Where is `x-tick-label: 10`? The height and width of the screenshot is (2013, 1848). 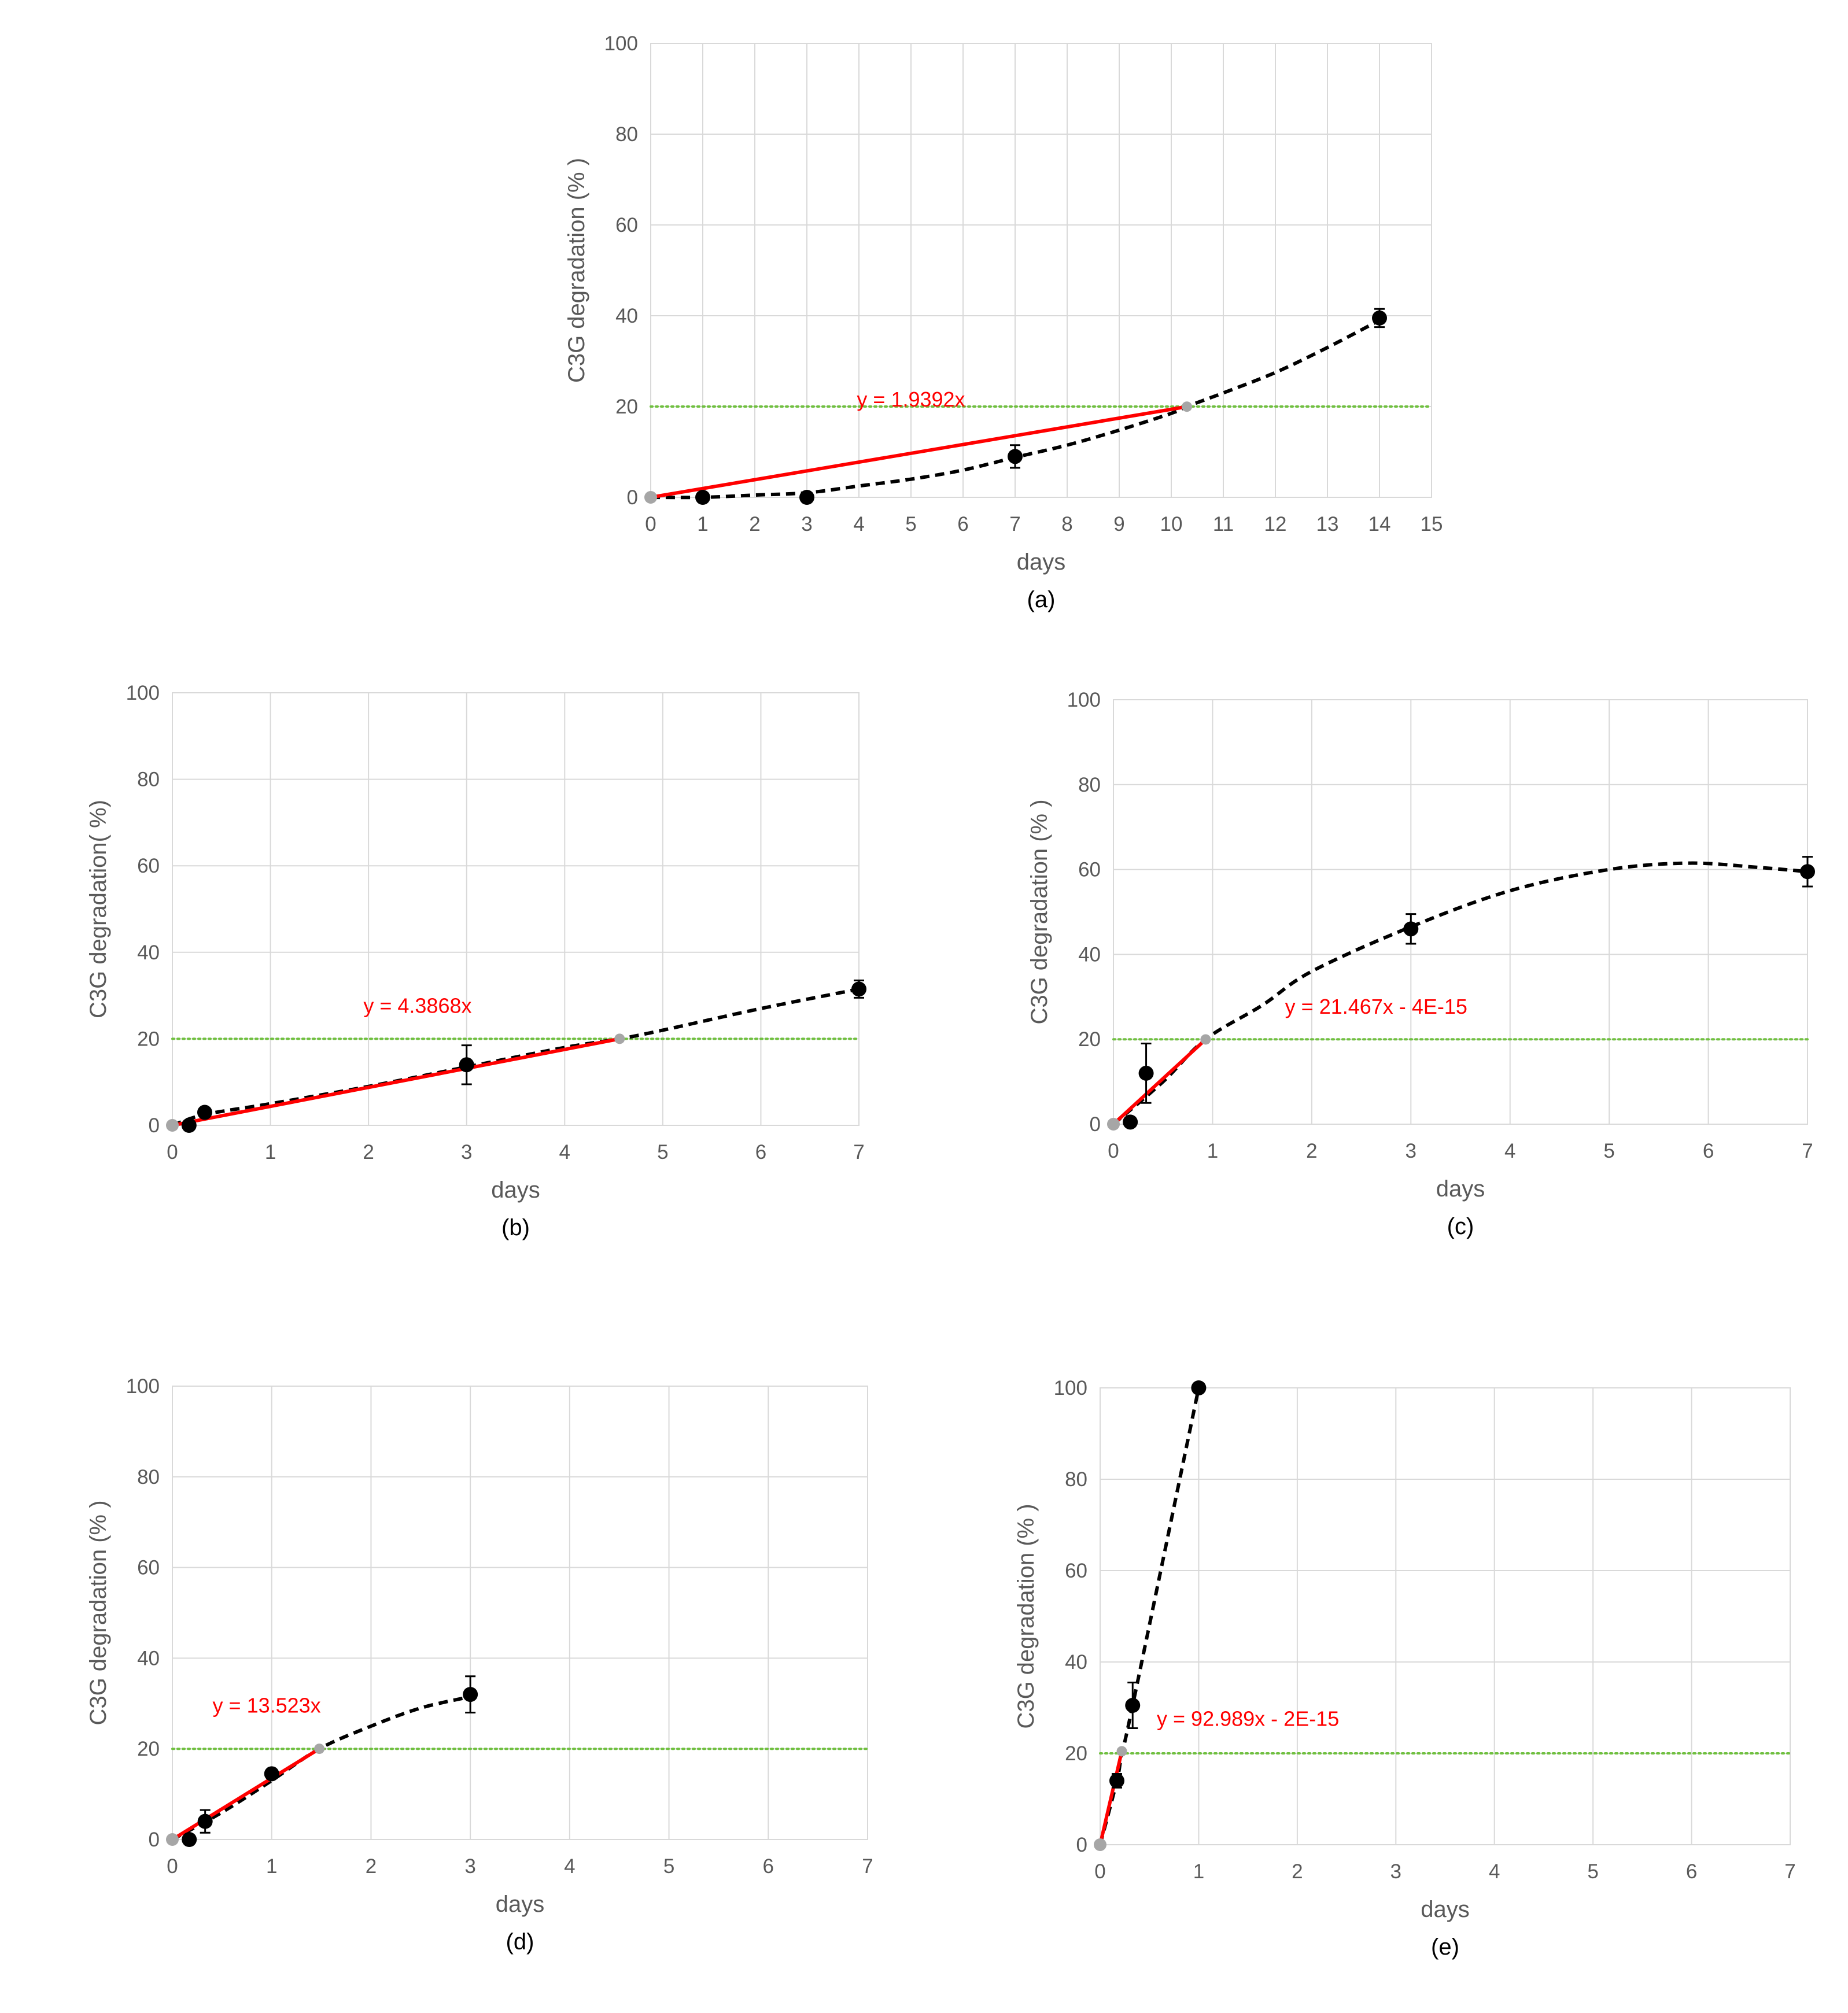 x-tick-label: 10 is located at coordinates (1172, 524).